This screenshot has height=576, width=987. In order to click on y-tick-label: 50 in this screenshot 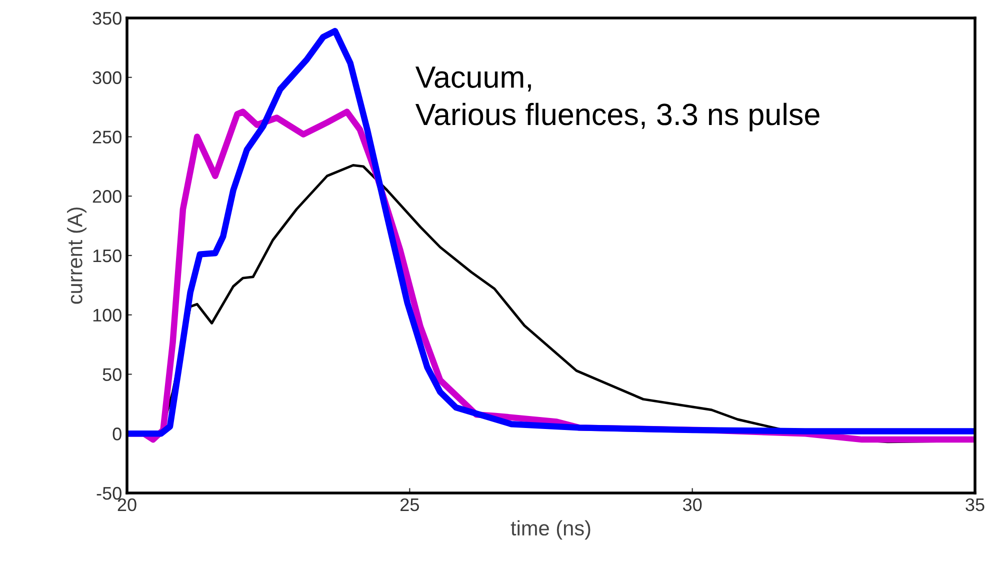, I will do `click(112, 374)`.